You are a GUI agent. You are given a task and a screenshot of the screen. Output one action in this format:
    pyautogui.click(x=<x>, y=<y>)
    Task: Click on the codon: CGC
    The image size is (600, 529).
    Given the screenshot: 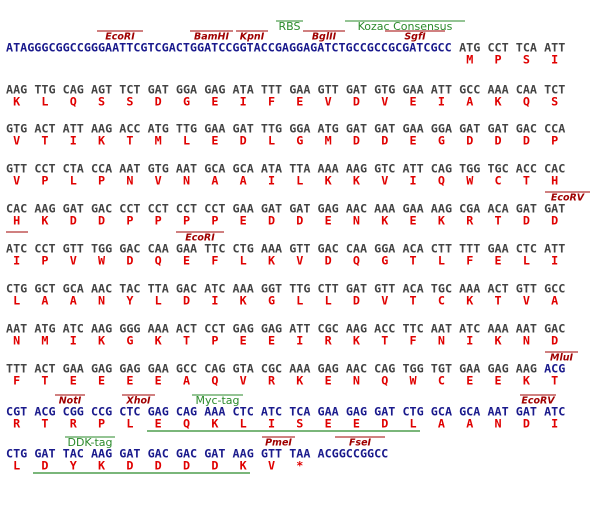 What is the action you would take?
    pyautogui.click(x=271, y=369)
    